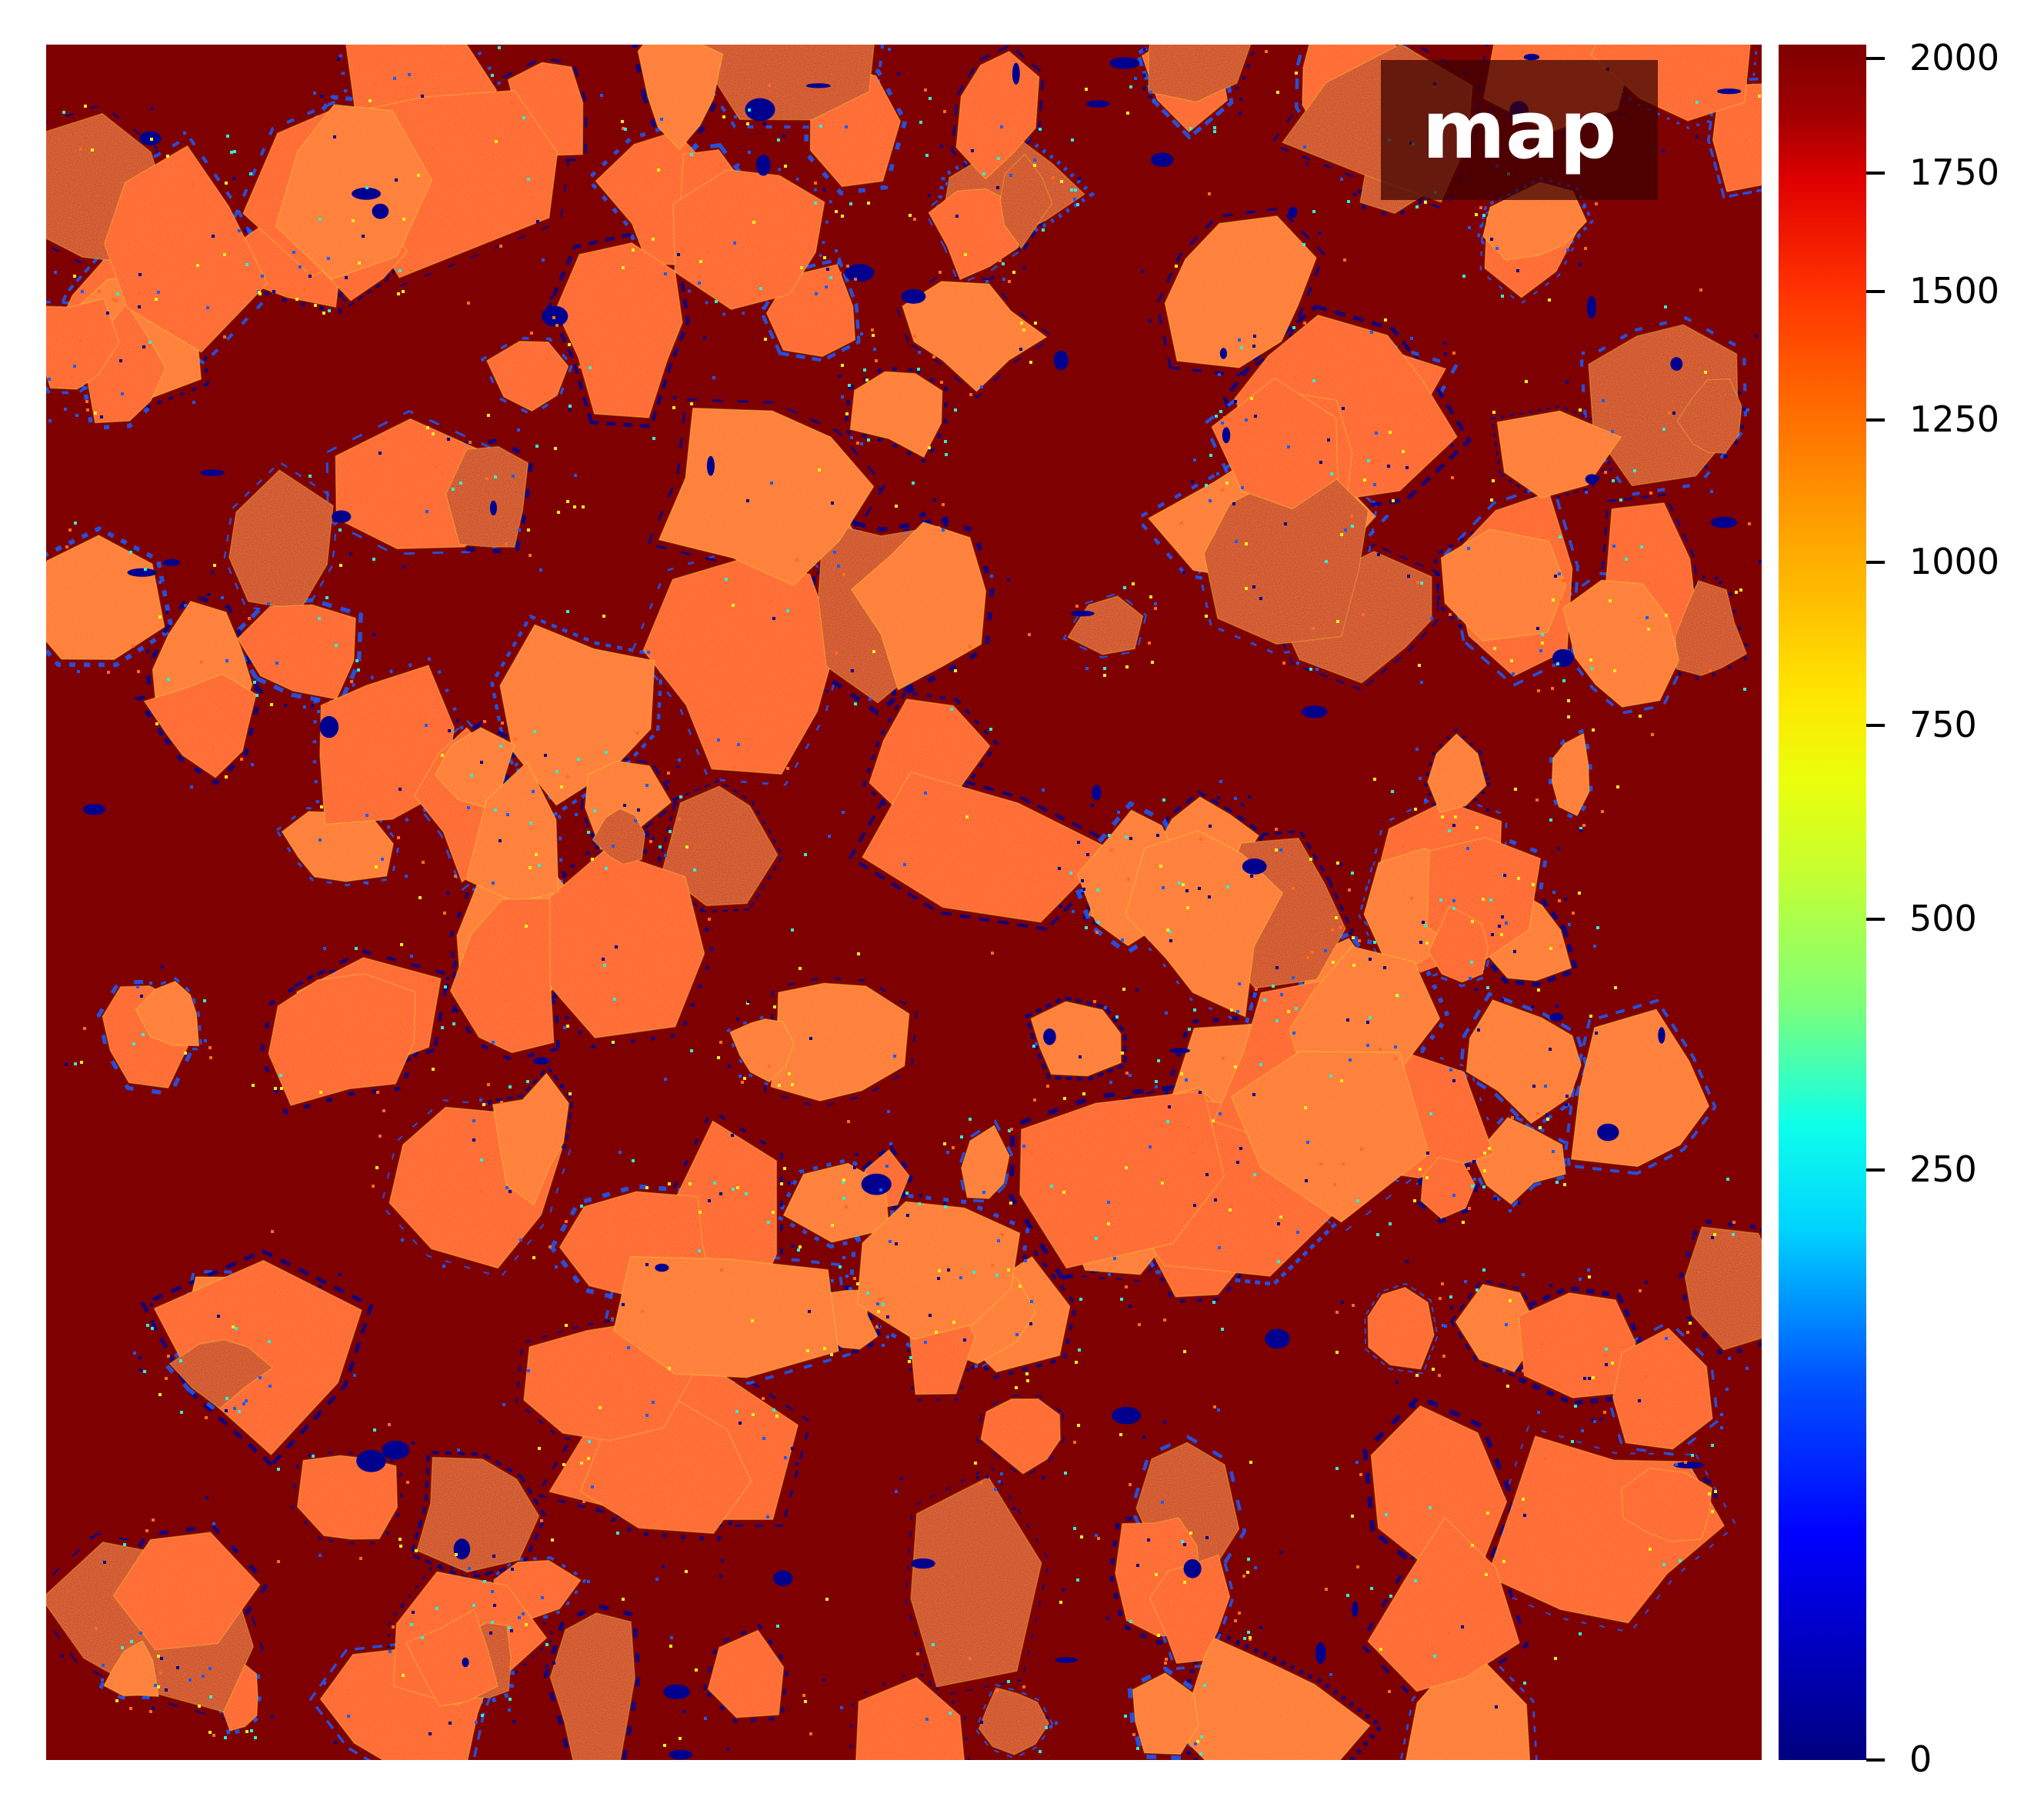  I want to click on colorbar-tick-label: 1000, so click(1954, 562).